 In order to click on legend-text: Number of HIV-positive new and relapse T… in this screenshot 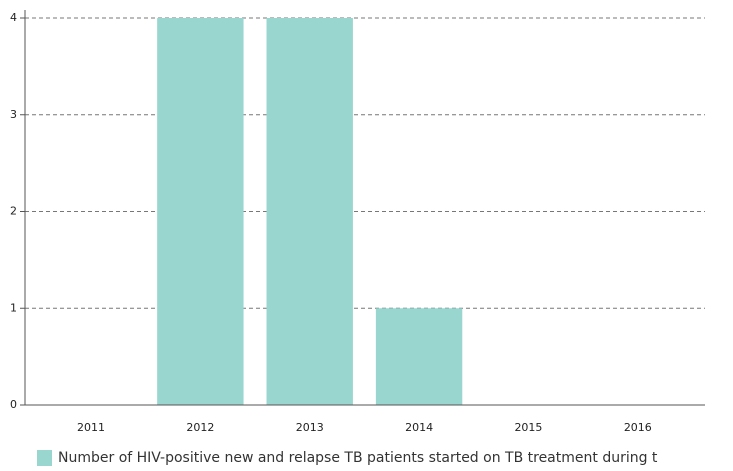, I will do `click(358, 458)`.